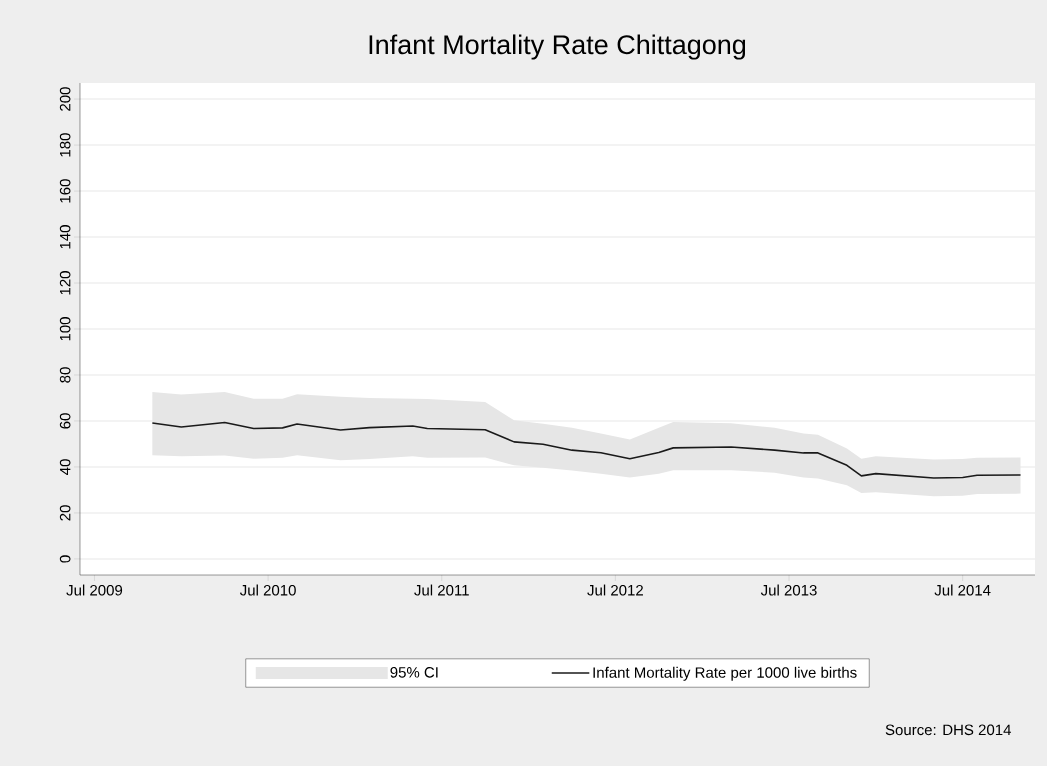  Describe the element at coordinates (65, 421) in the screenshot. I see `y-tick-label: 60` at that location.